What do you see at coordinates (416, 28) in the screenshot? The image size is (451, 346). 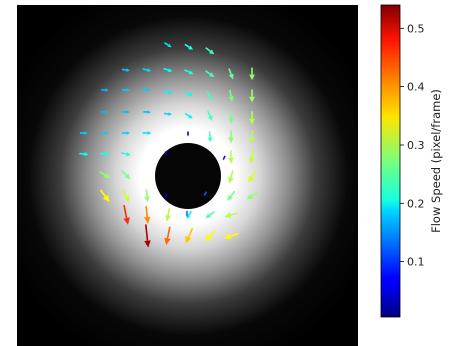 I see `colorbar-tick-label: 0.5` at bounding box center [416, 28].